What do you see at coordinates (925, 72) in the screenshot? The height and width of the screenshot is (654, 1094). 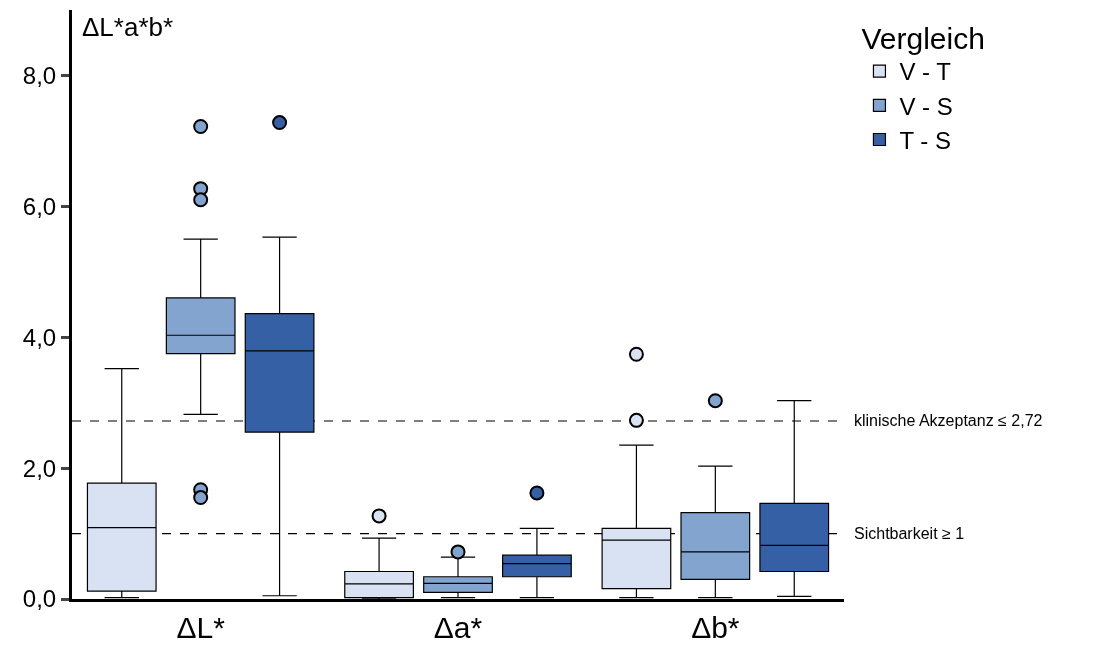 I see `legend-label: V - T` at bounding box center [925, 72].